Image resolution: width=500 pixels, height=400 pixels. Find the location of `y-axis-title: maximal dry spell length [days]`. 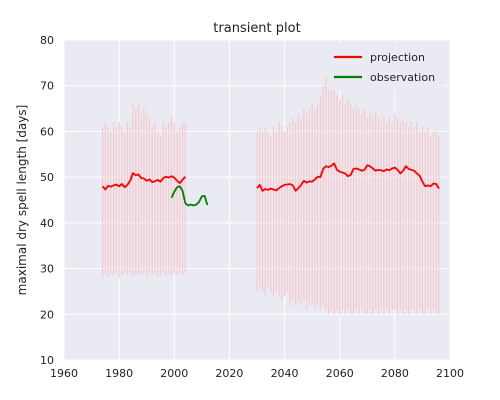

y-axis-title: maximal dry spell length [days] is located at coordinates (22, 200).